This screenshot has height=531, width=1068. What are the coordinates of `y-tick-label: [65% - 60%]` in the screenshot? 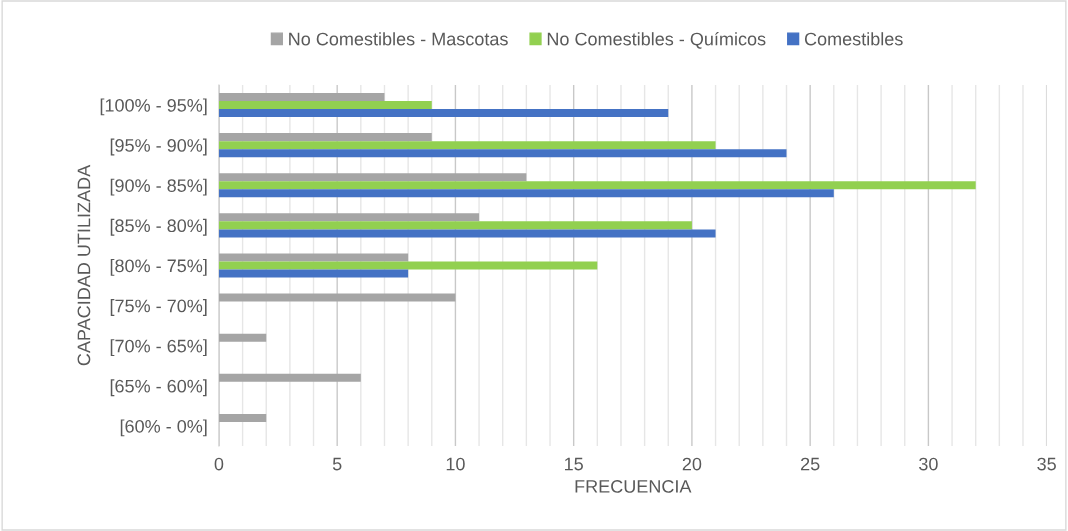 It's located at (158, 388).